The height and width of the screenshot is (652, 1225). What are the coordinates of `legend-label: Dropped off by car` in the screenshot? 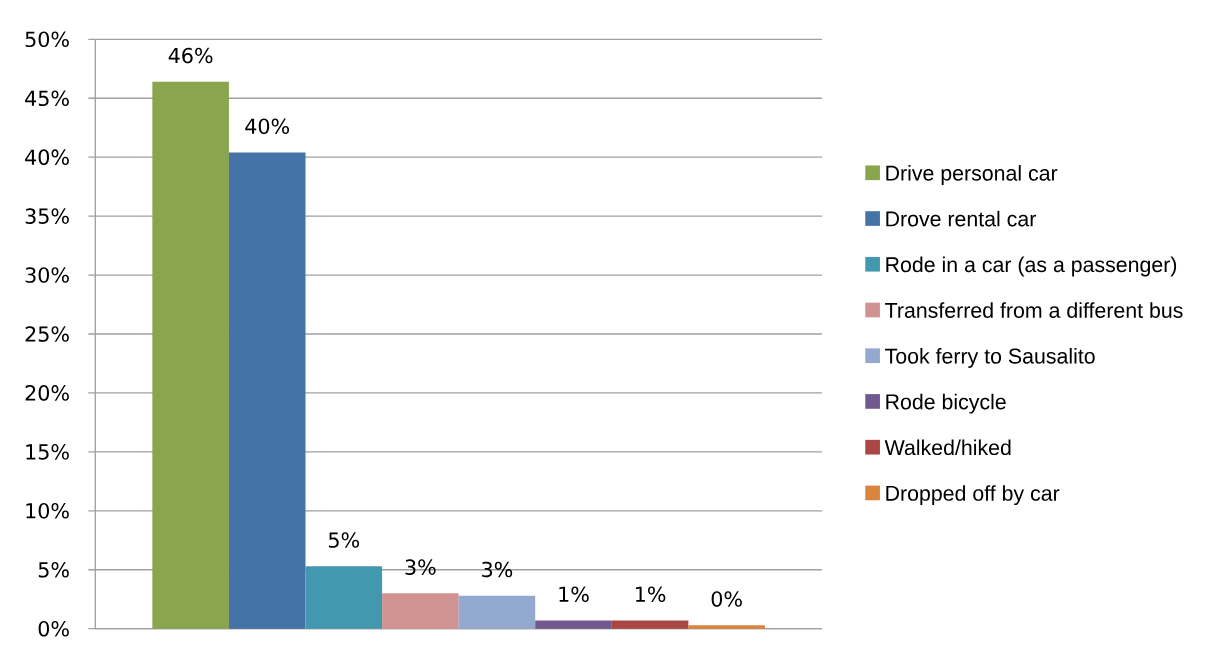 It's located at (973, 495).